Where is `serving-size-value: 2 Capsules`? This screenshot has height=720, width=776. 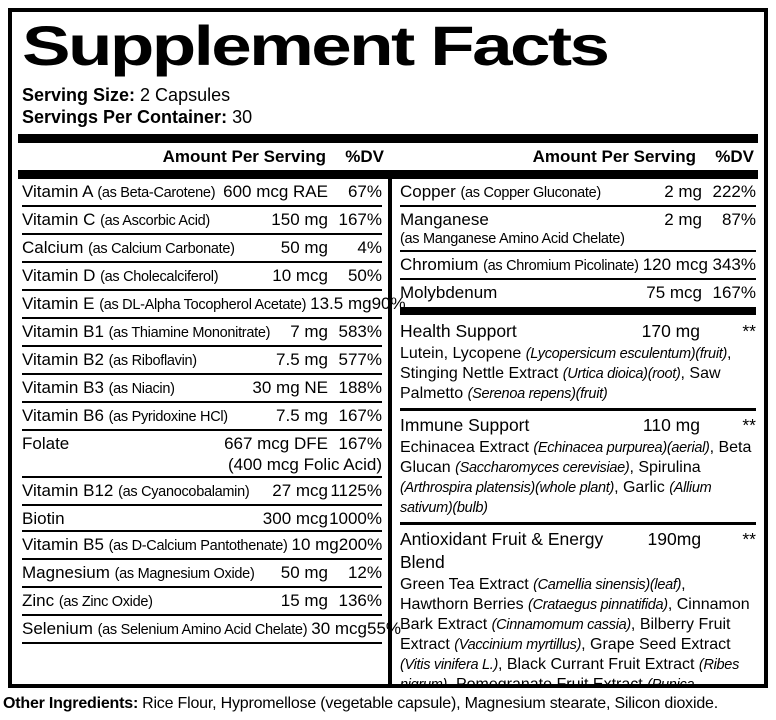 serving-size-value: 2 Capsules is located at coordinates (185, 95).